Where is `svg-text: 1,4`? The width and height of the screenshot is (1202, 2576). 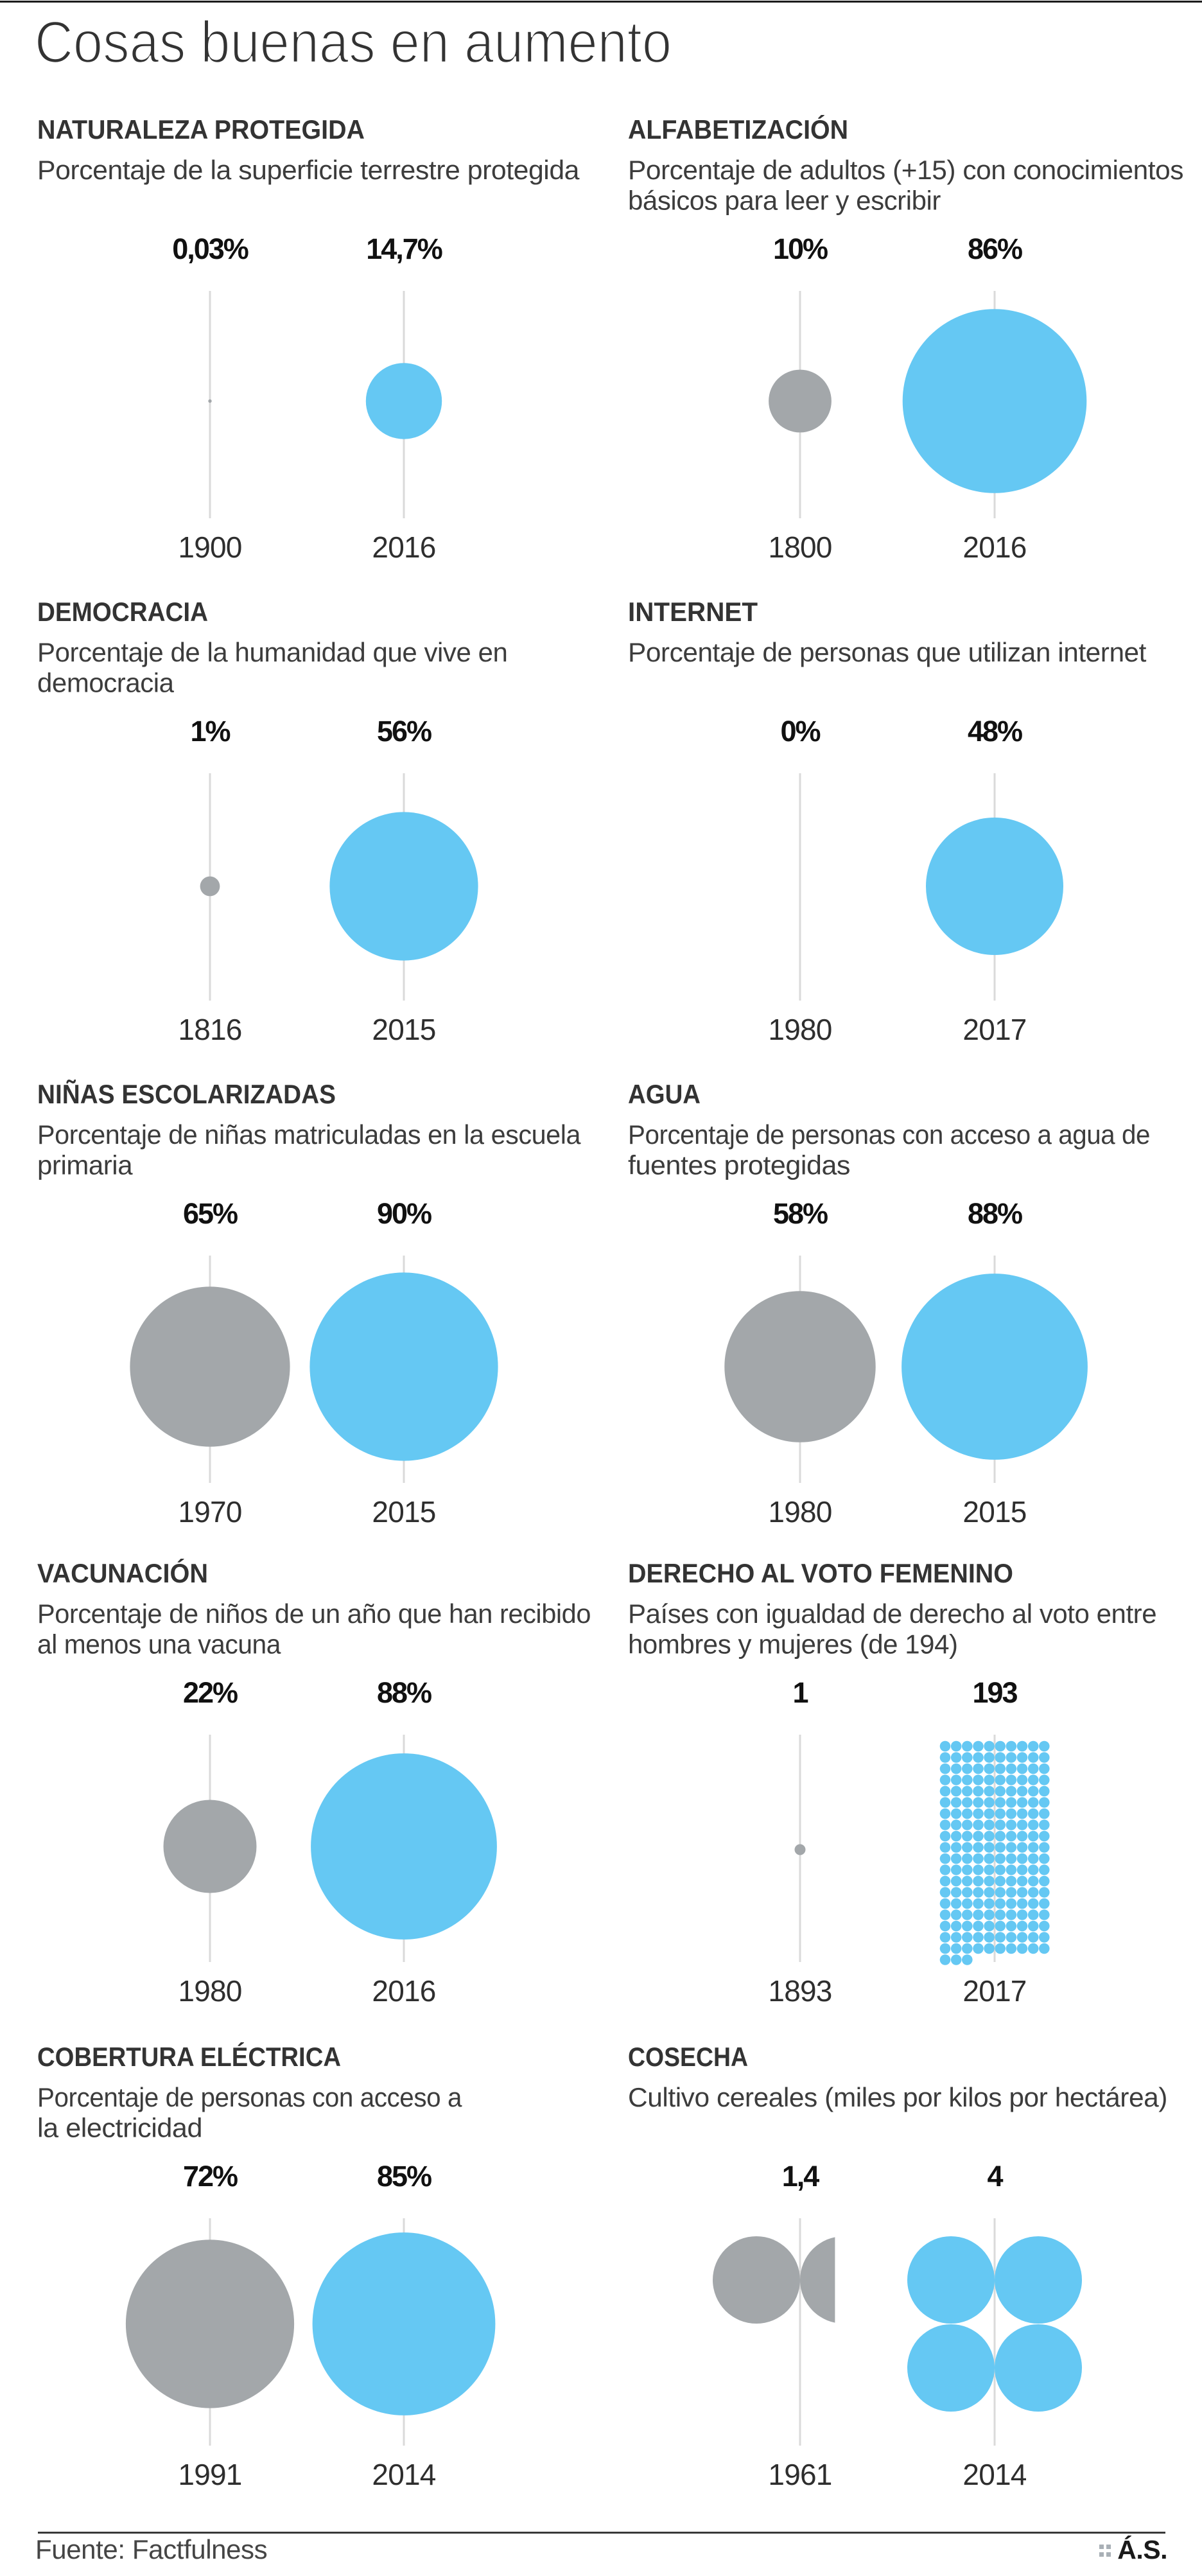 svg-text: 1,4 is located at coordinates (801, 2176).